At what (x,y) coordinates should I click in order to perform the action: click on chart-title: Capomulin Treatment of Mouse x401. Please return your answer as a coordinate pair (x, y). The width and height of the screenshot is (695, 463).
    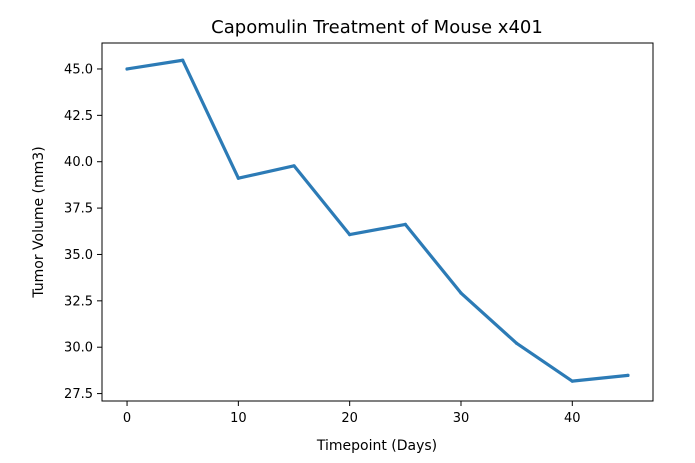
    Looking at the image, I should click on (377, 27).